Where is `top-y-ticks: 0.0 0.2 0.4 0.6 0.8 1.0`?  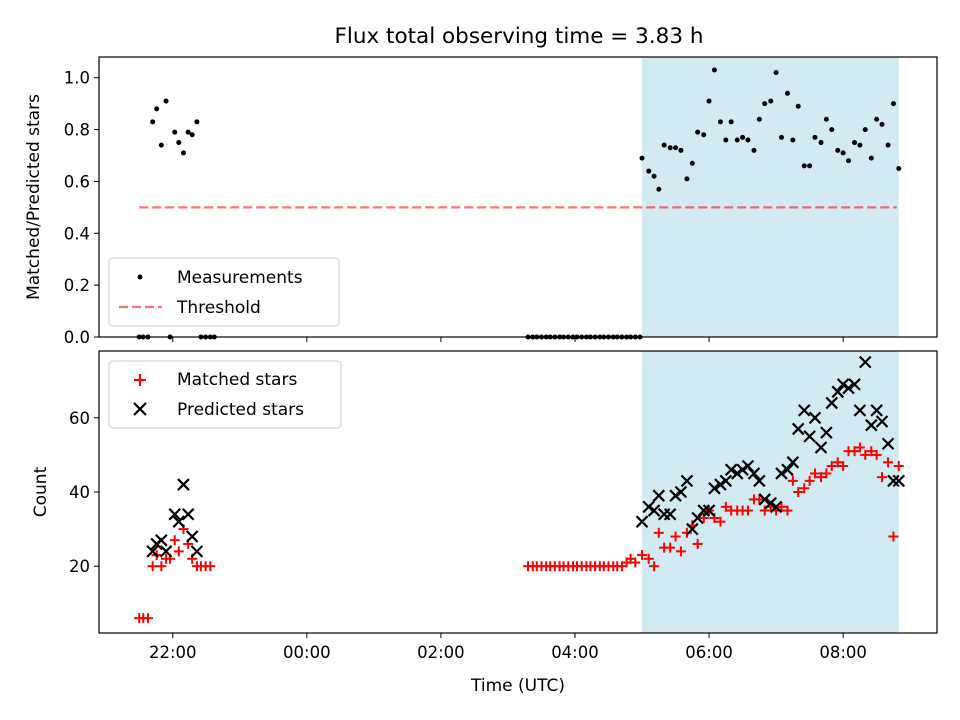
top-y-ticks: 0.0 0.2 0.4 0.6 0.8 1.0 is located at coordinates (81, 208).